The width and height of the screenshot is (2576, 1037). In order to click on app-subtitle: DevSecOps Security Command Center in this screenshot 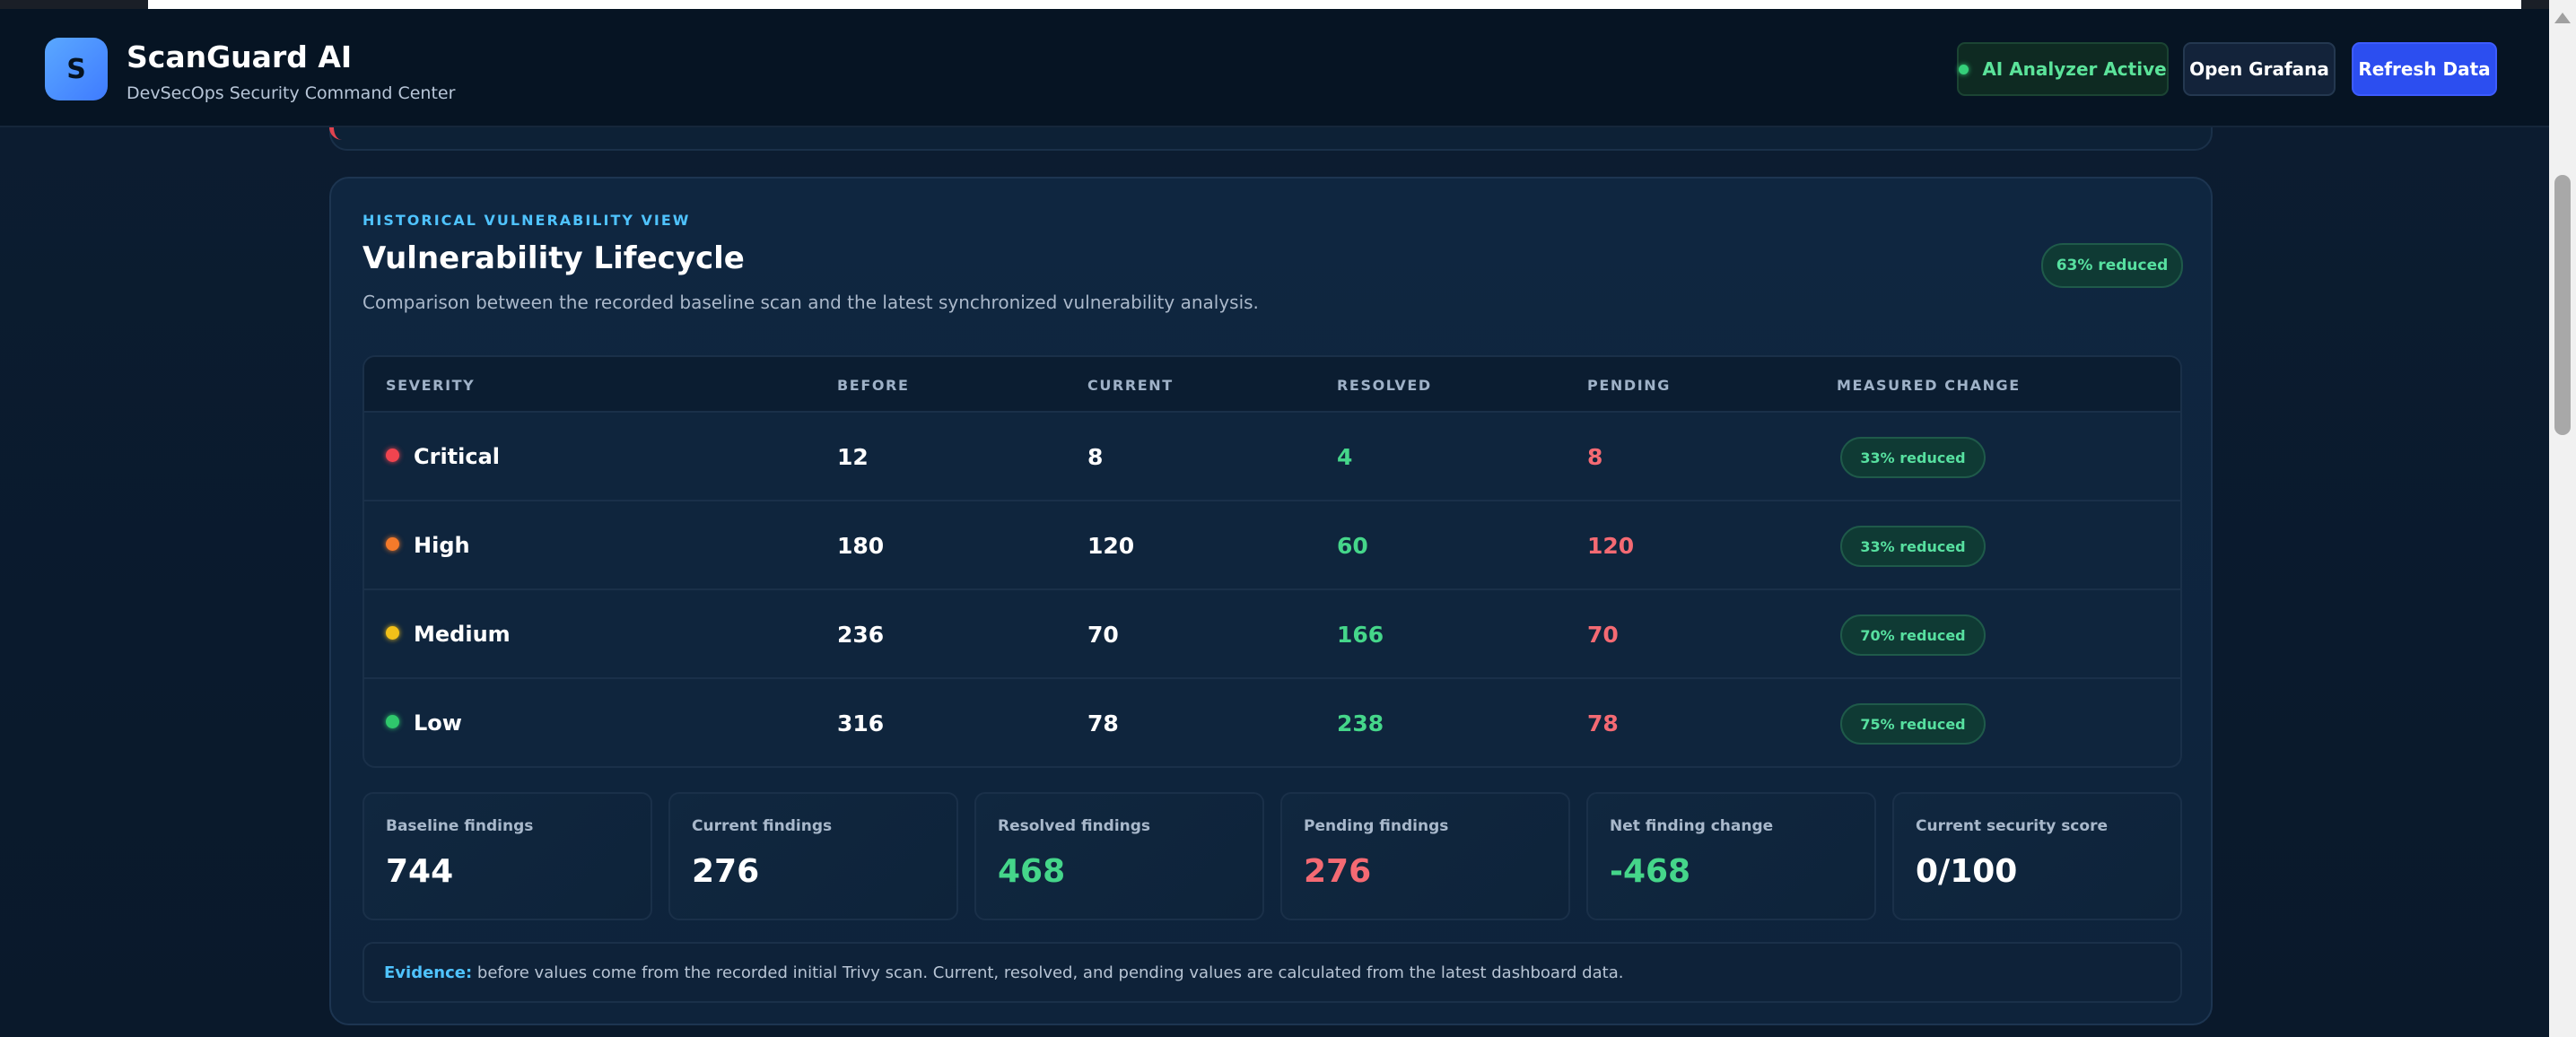, I will do `click(291, 93)`.